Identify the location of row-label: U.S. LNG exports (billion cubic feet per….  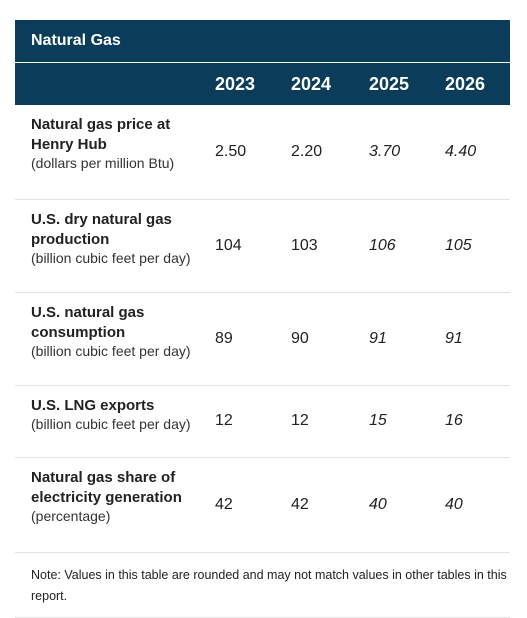
(115, 421).